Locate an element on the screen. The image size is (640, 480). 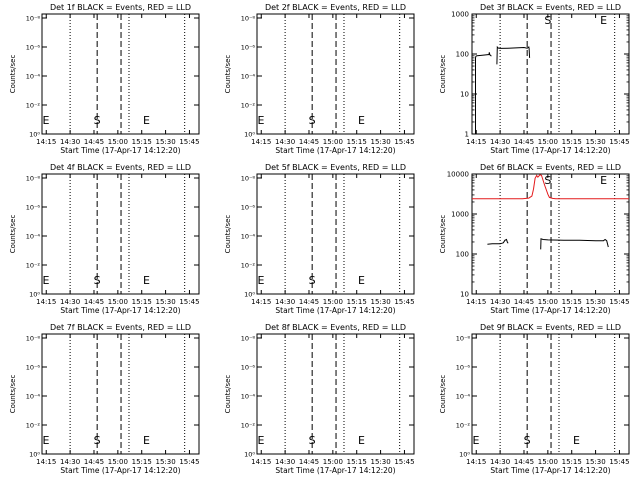
y-tick-label: 1 is located at coordinates (467, 135).